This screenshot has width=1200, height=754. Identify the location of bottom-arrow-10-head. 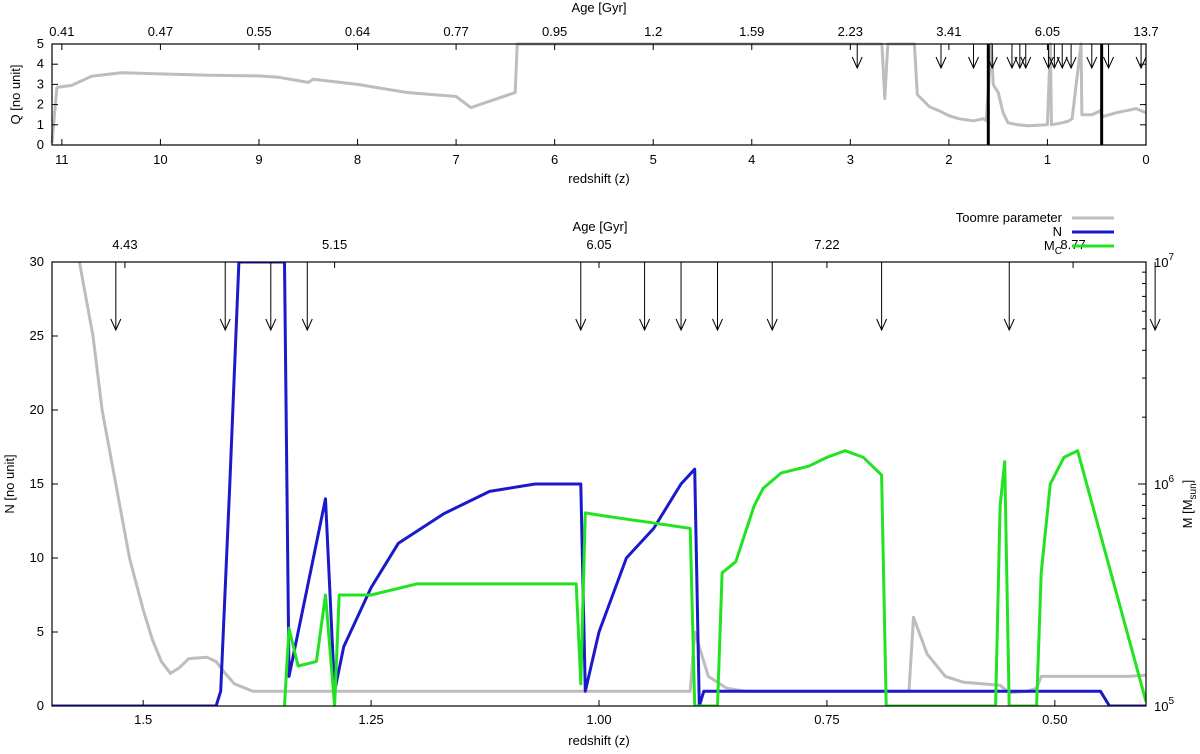
(1009, 325).